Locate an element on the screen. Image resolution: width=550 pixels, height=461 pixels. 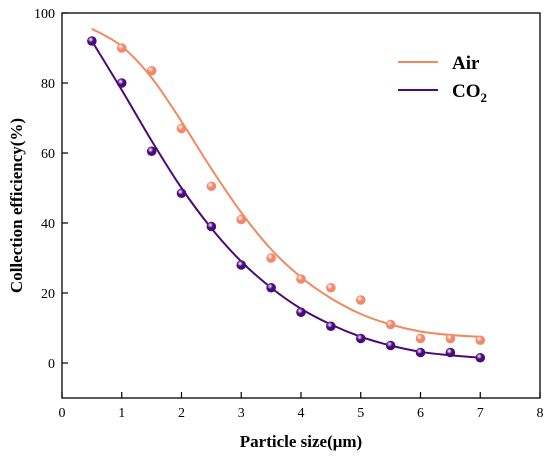
x-axis-title: Particle size(μm) is located at coordinates (301, 441).